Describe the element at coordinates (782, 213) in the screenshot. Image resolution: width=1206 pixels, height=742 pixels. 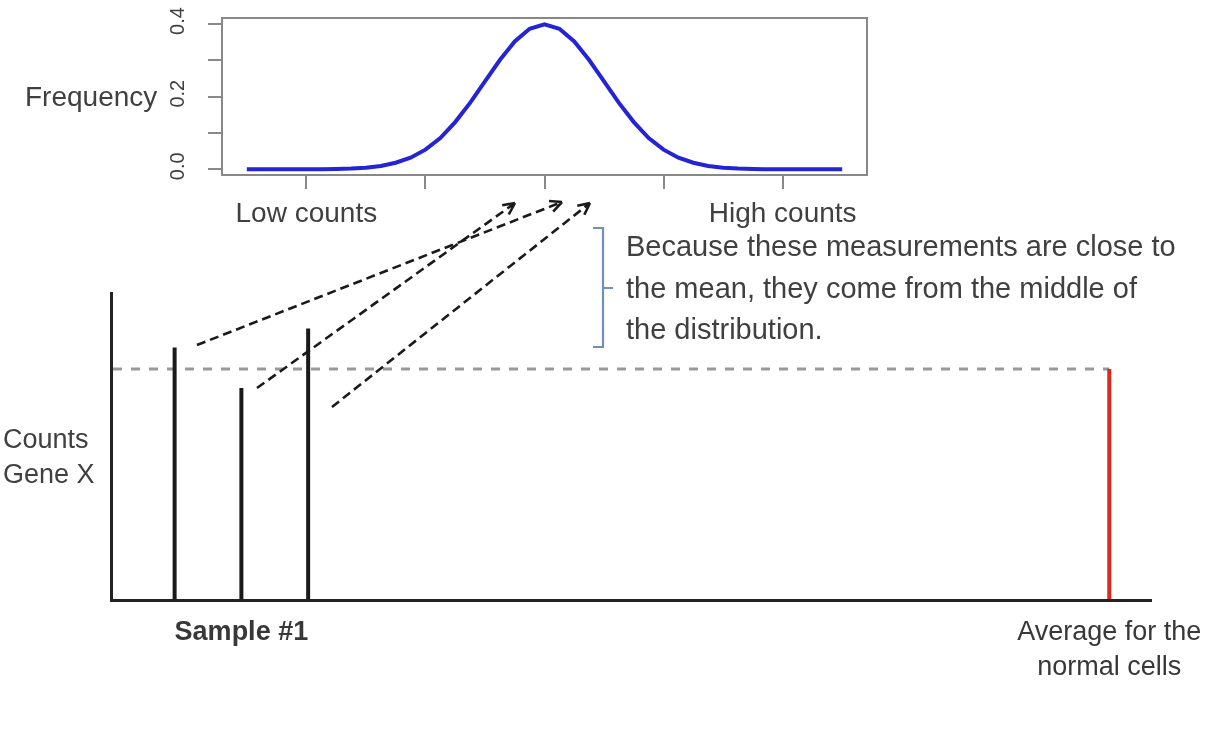
I see `x-tick-label: High counts` at that location.